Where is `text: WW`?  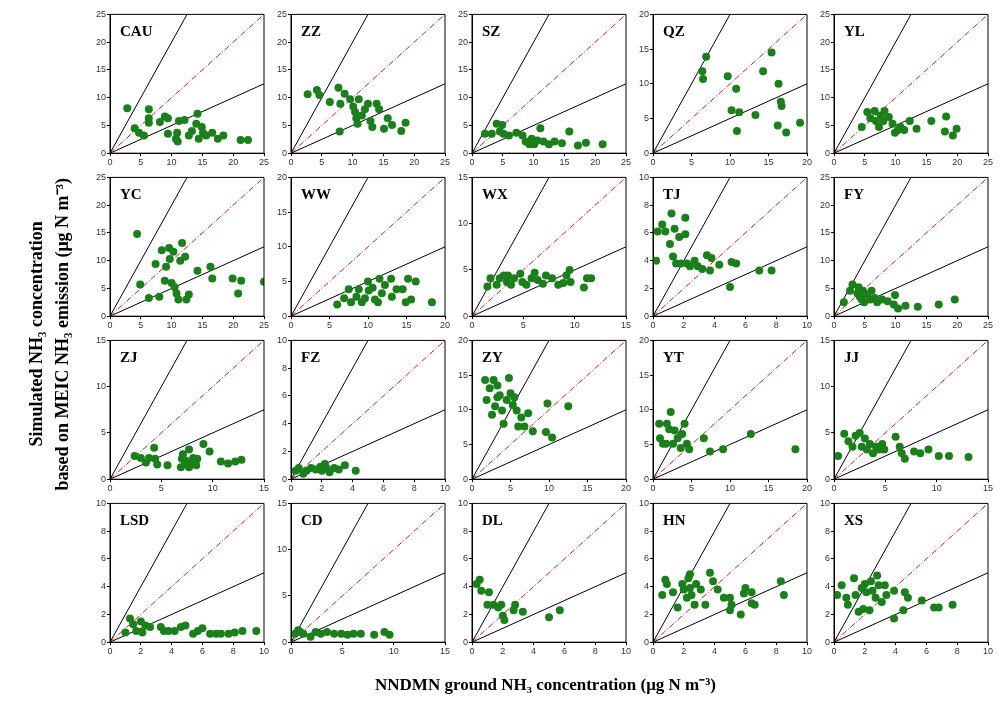
text: WW is located at coordinates (316, 193).